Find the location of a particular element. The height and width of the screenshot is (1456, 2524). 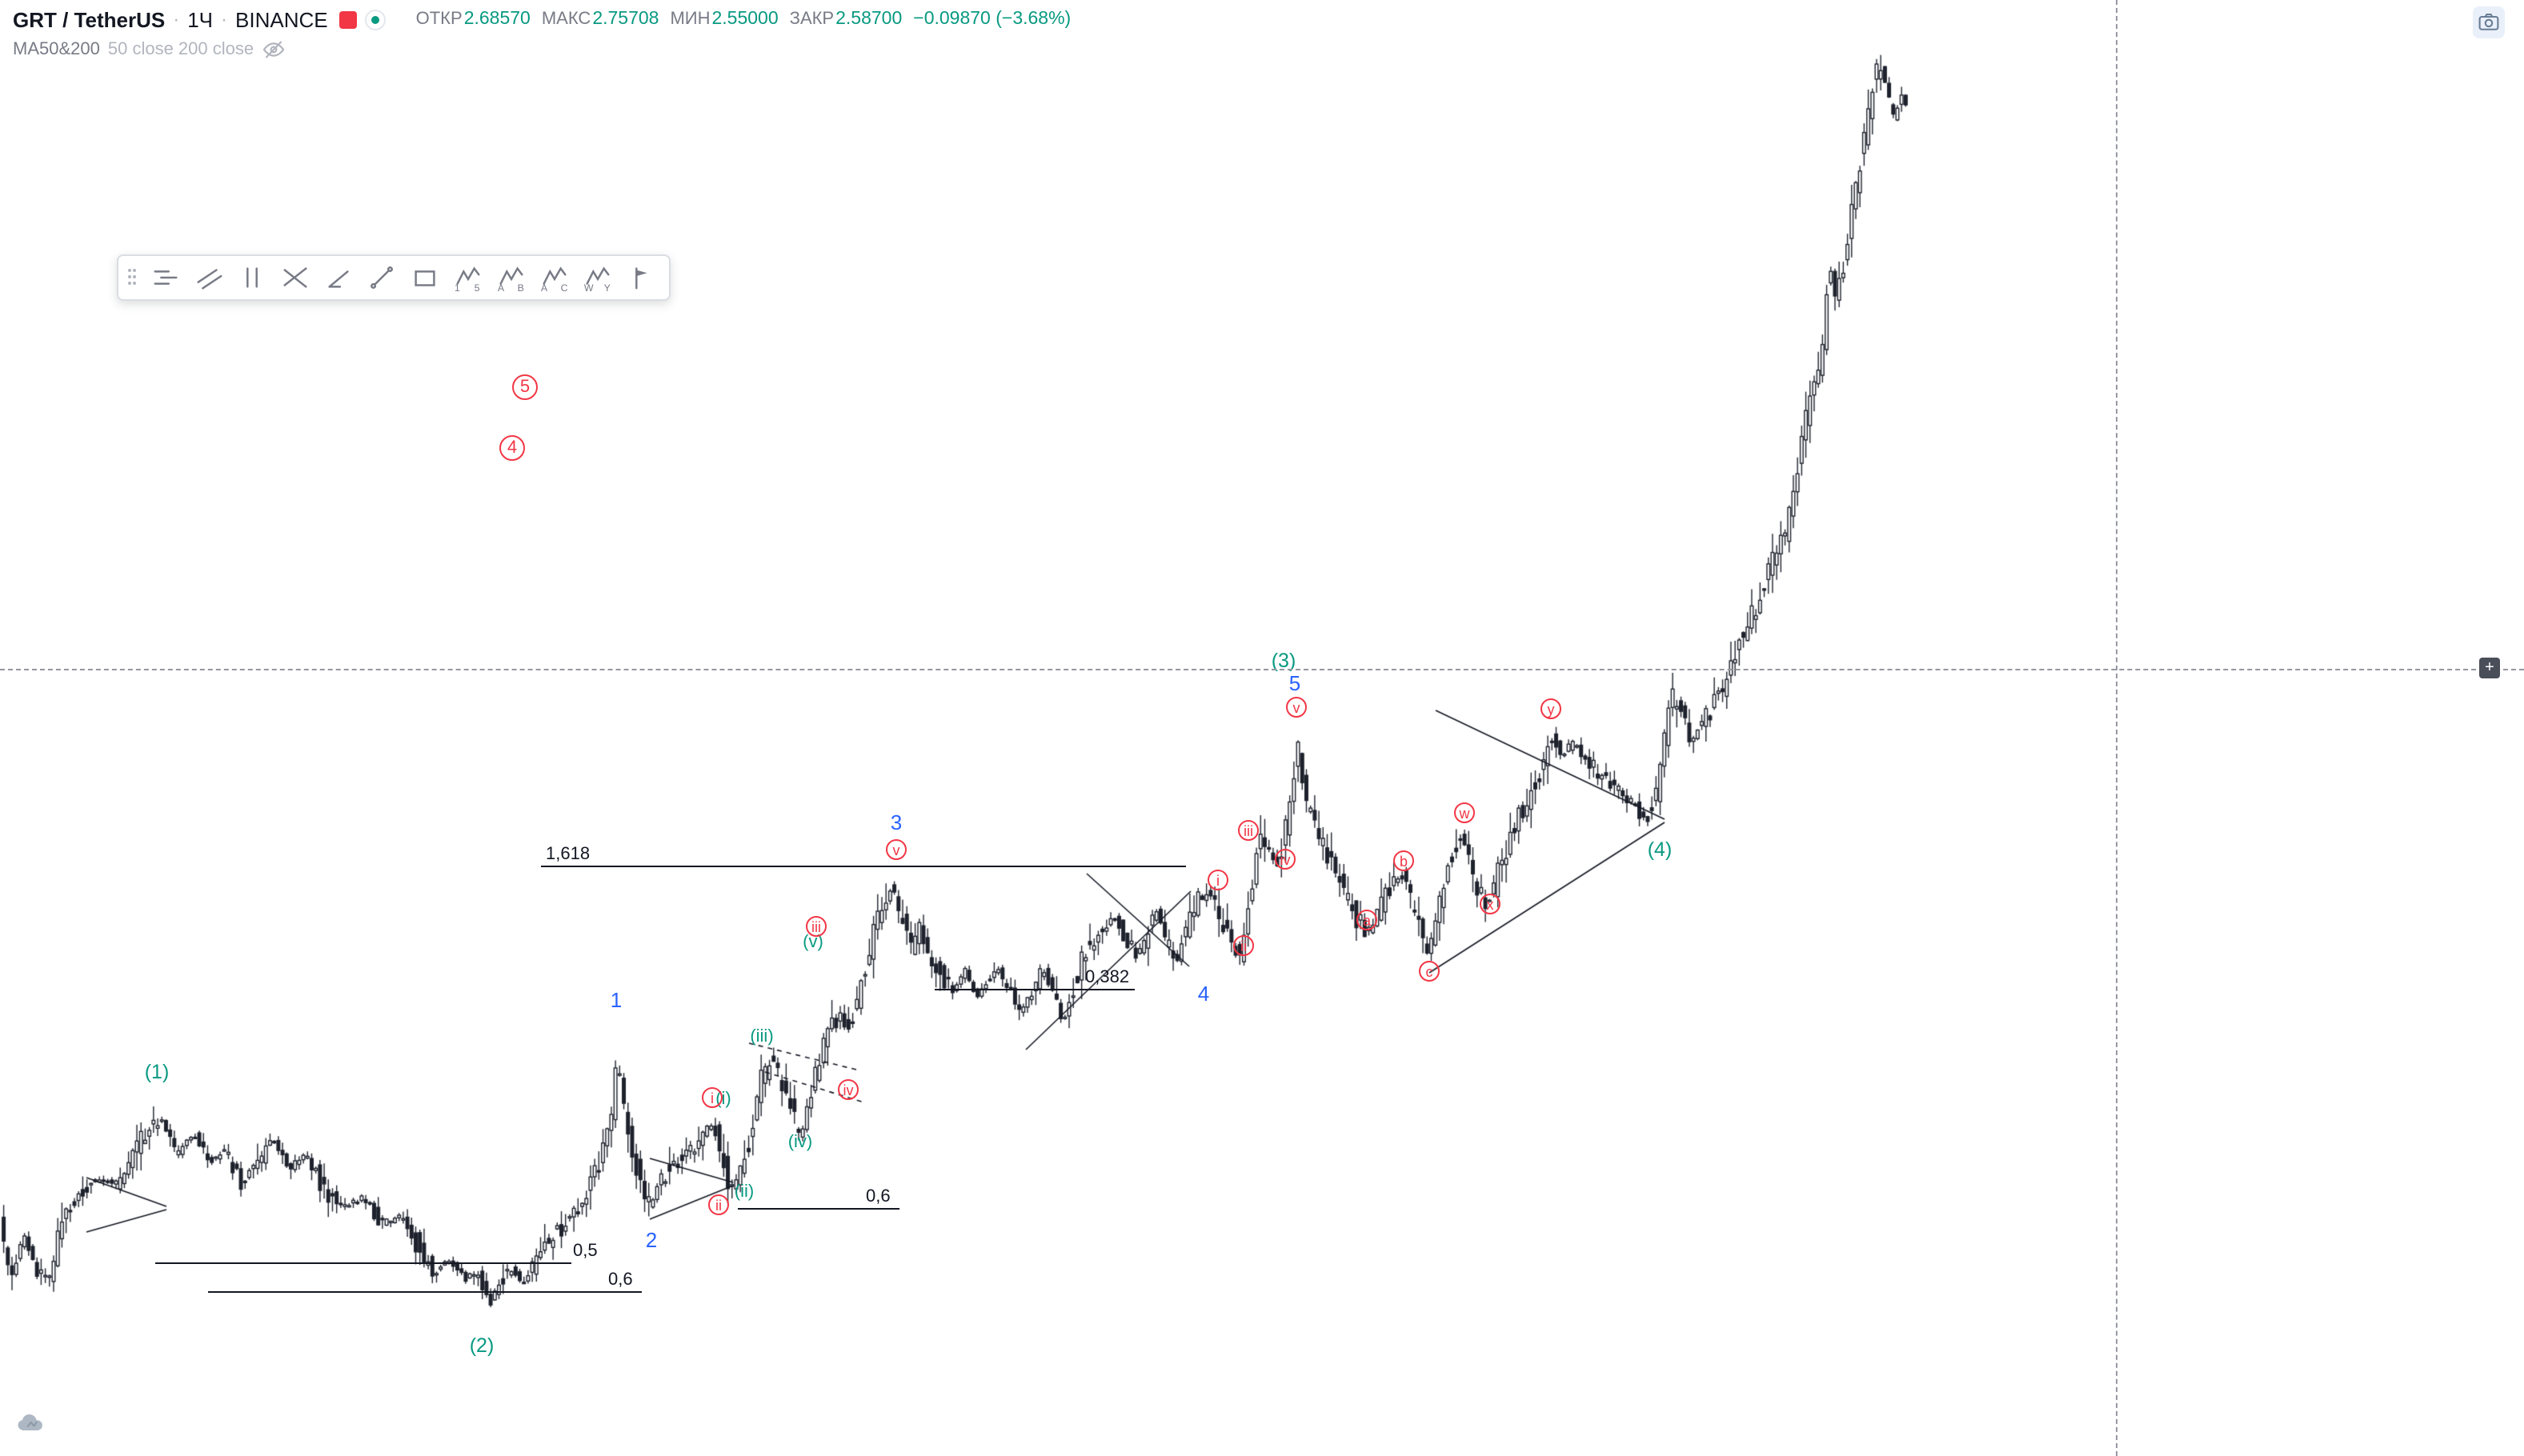

open-value: 2.68570 is located at coordinates (497, 19).